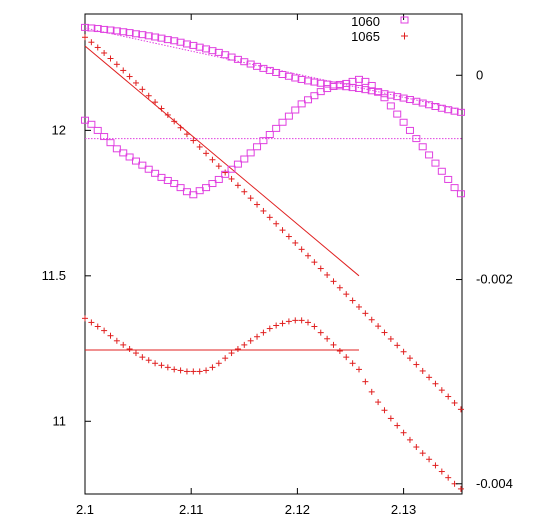 The height and width of the screenshot is (523, 556). Describe the element at coordinates (404, 20) in the screenshot. I see `legend-marker-square` at that location.